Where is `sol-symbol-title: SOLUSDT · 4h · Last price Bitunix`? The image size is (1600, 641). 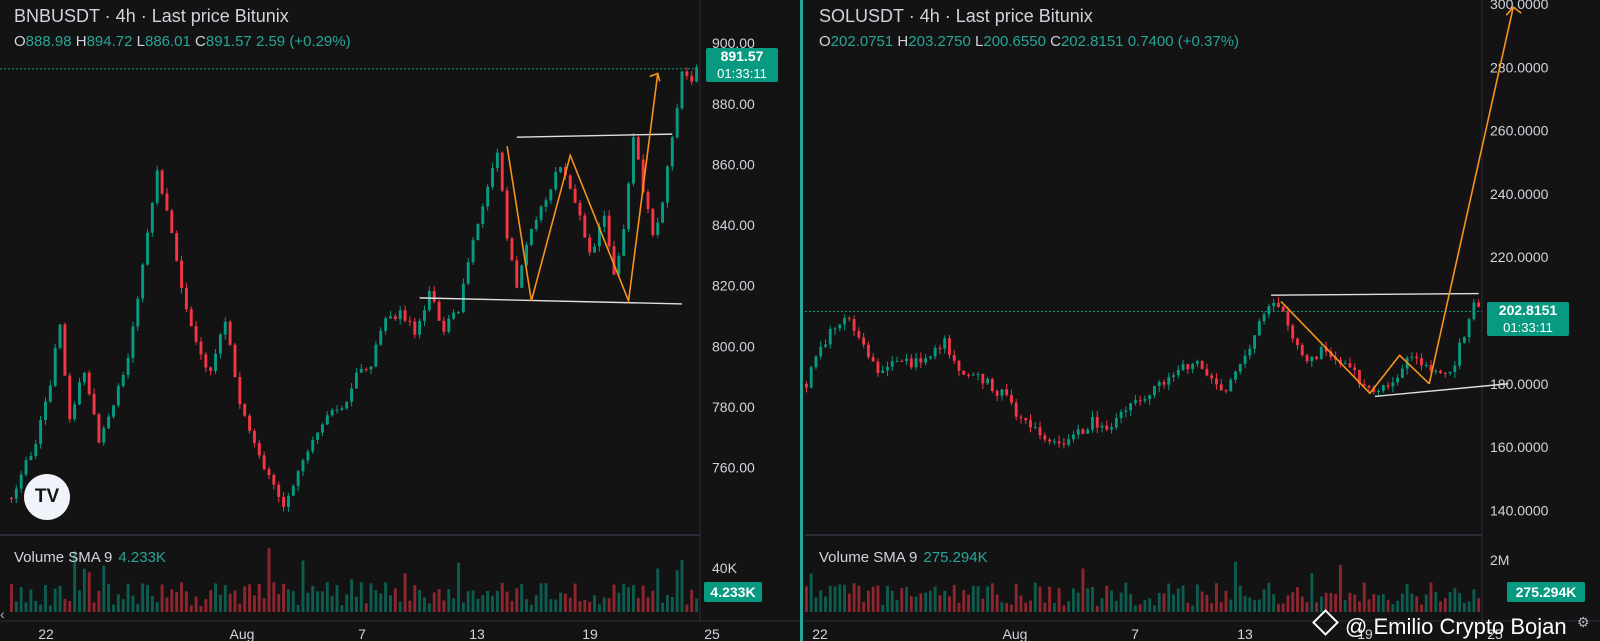 sol-symbol-title: SOLUSDT · 4h · Last price Bitunix is located at coordinates (956, 16).